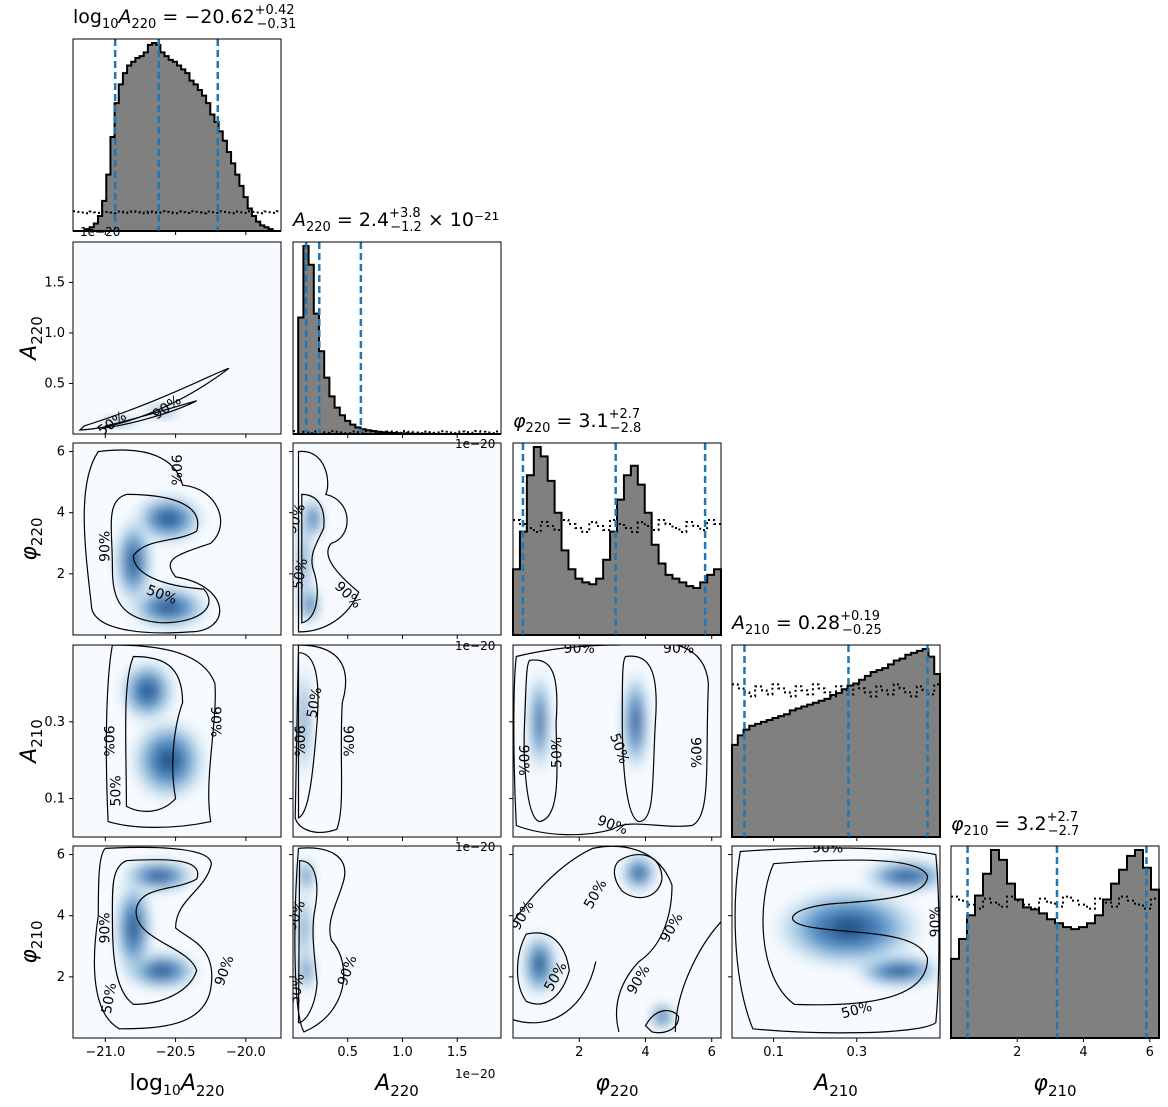 The height and width of the screenshot is (1107, 1168). I want to click on x-tick-label: 0.1, so click(773, 1052).